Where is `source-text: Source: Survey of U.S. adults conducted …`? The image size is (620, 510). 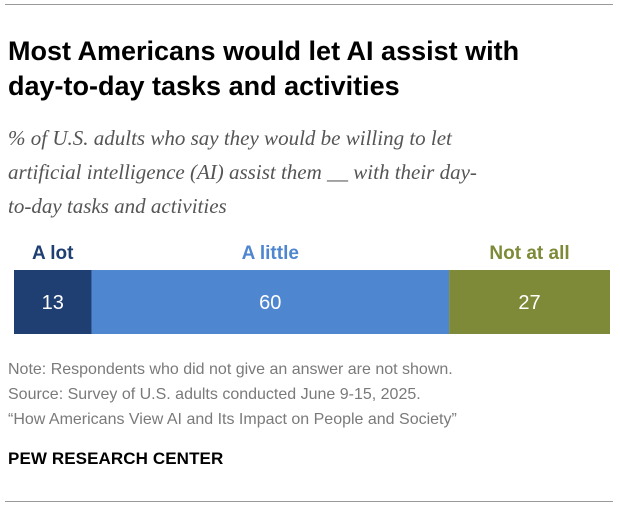 source-text: Source: Survey of U.S. adults conducted … is located at coordinates (214, 394).